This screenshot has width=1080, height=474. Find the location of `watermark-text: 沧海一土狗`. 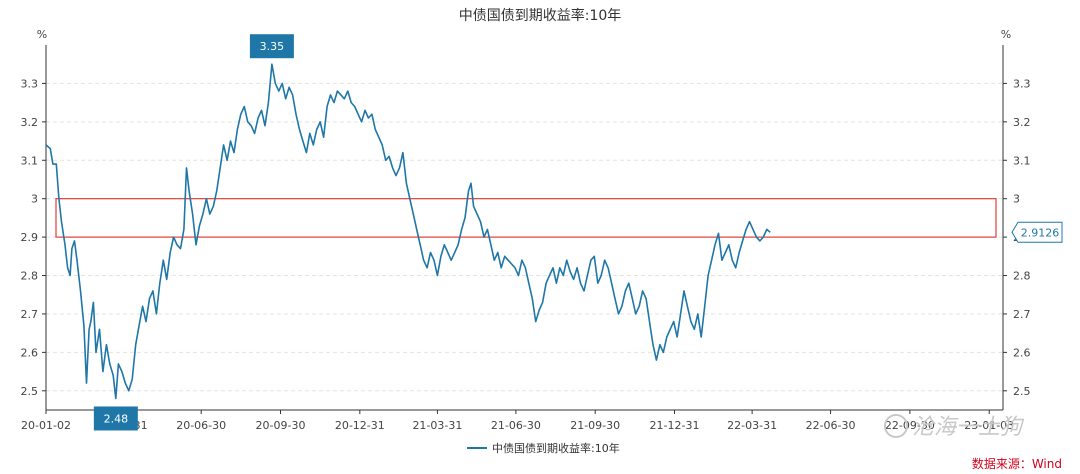

watermark-text: 沧海一土狗 is located at coordinates (968, 427).